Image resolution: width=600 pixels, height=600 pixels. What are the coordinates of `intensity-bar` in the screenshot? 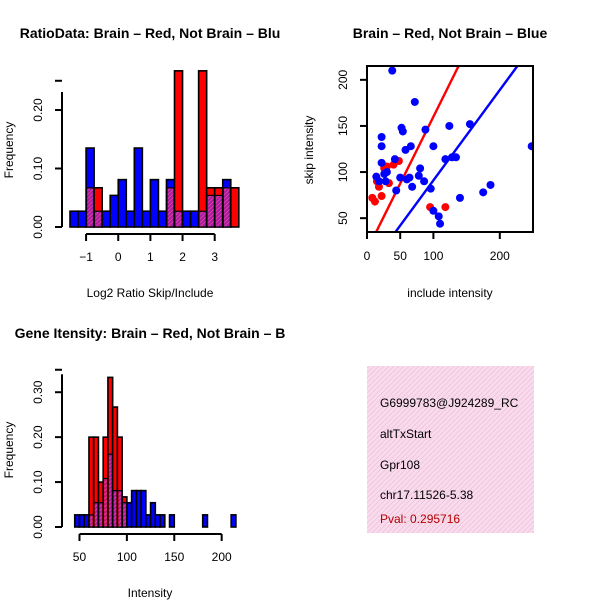 It's located at (162, 521).